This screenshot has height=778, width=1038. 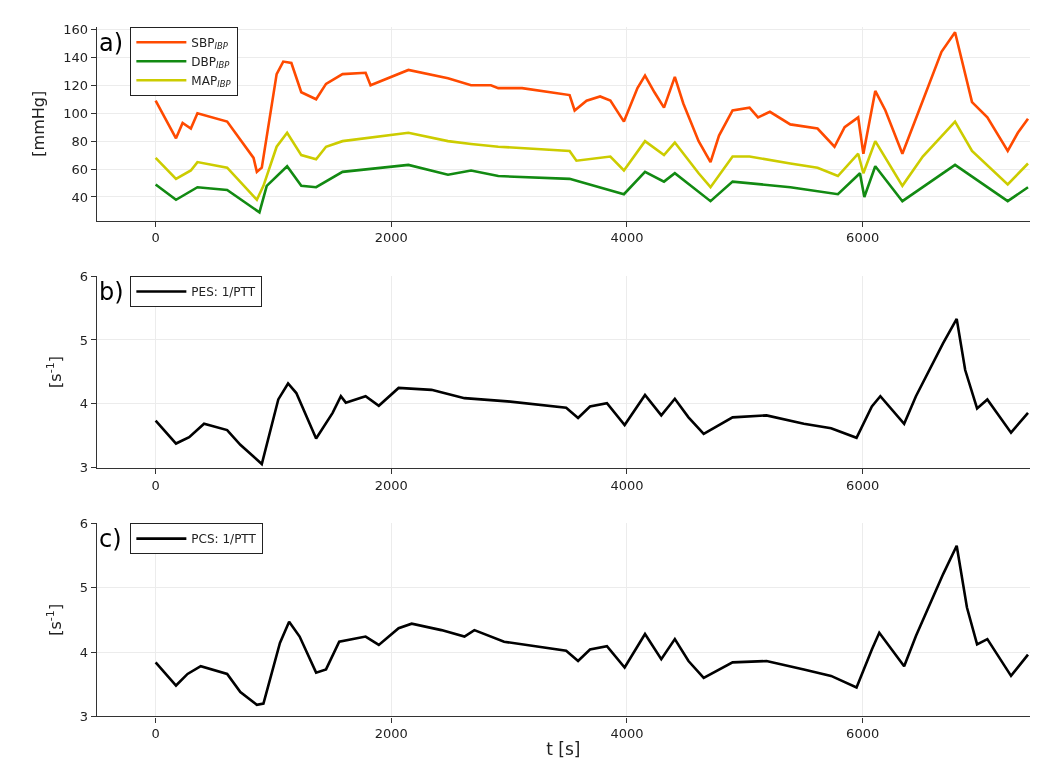 What do you see at coordinates (75, 30) in the screenshot?
I see `y-tick-label: 160` at bounding box center [75, 30].